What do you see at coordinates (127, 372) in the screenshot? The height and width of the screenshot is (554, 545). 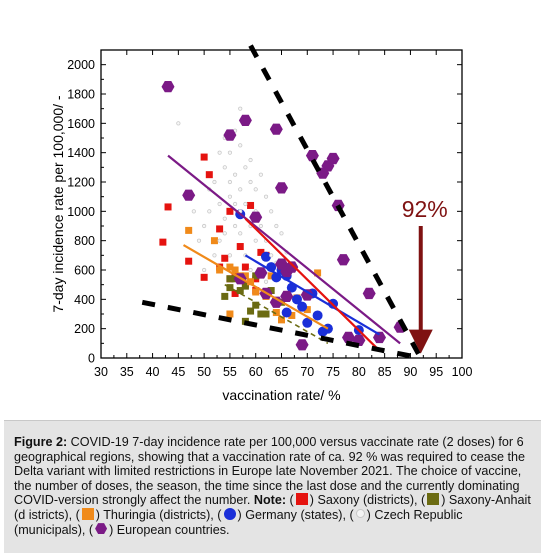 I see `x-tick-label: 35` at bounding box center [127, 372].